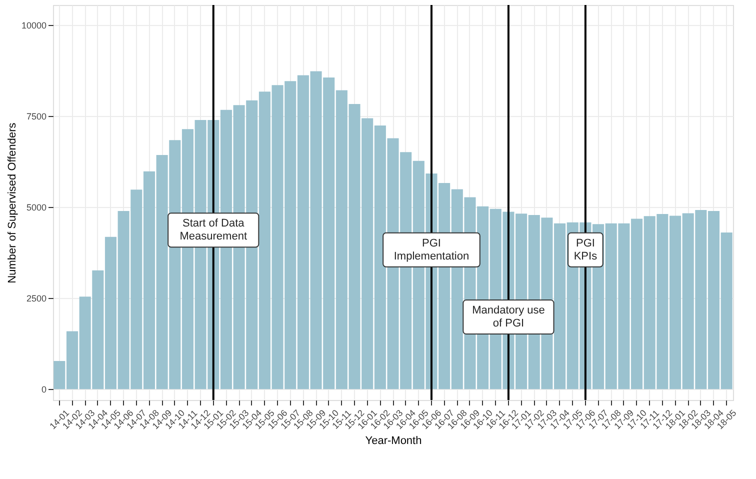  Describe the element at coordinates (43, 389) in the screenshot. I see `y-tick-label: 0` at that location.